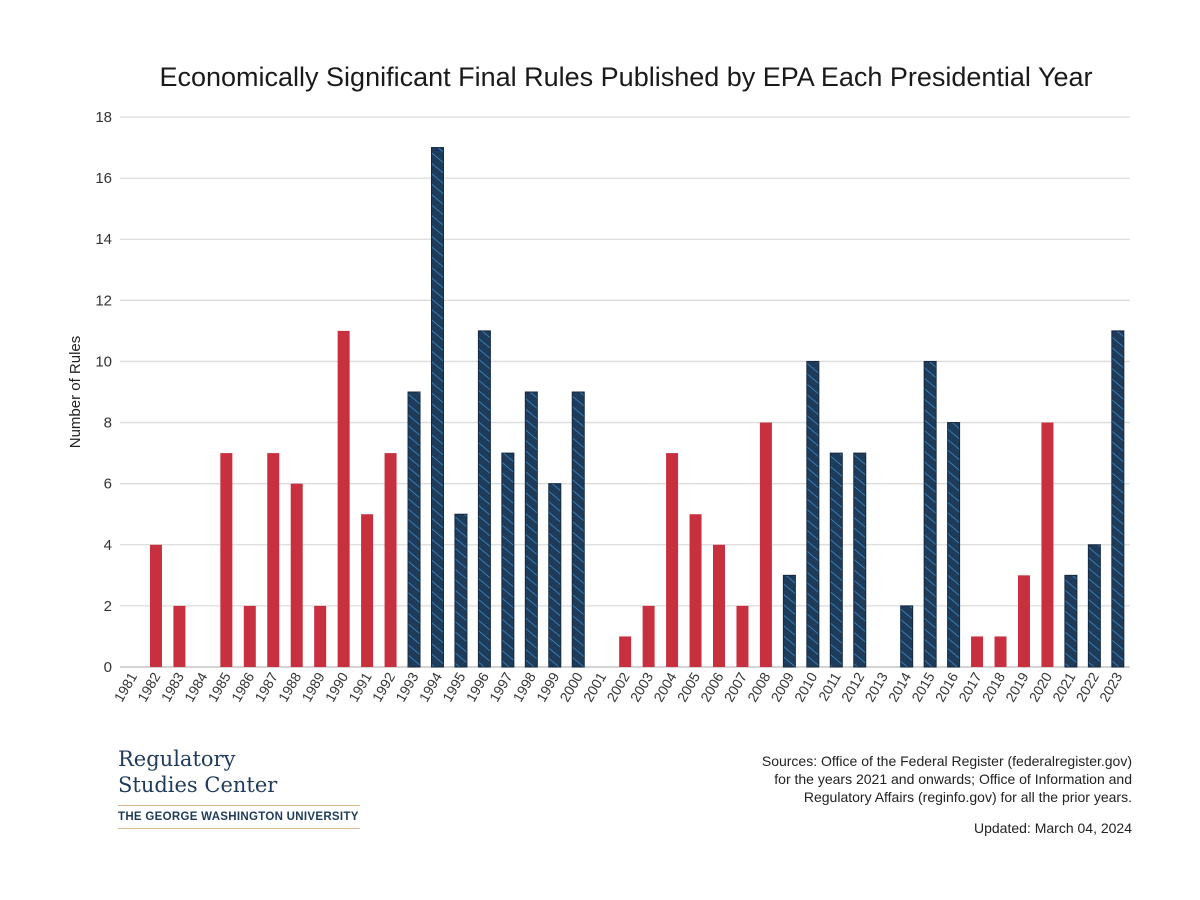  Describe the element at coordinates (947, 686) in the screenshot. I see `x-tick-label: 2016` at that location.